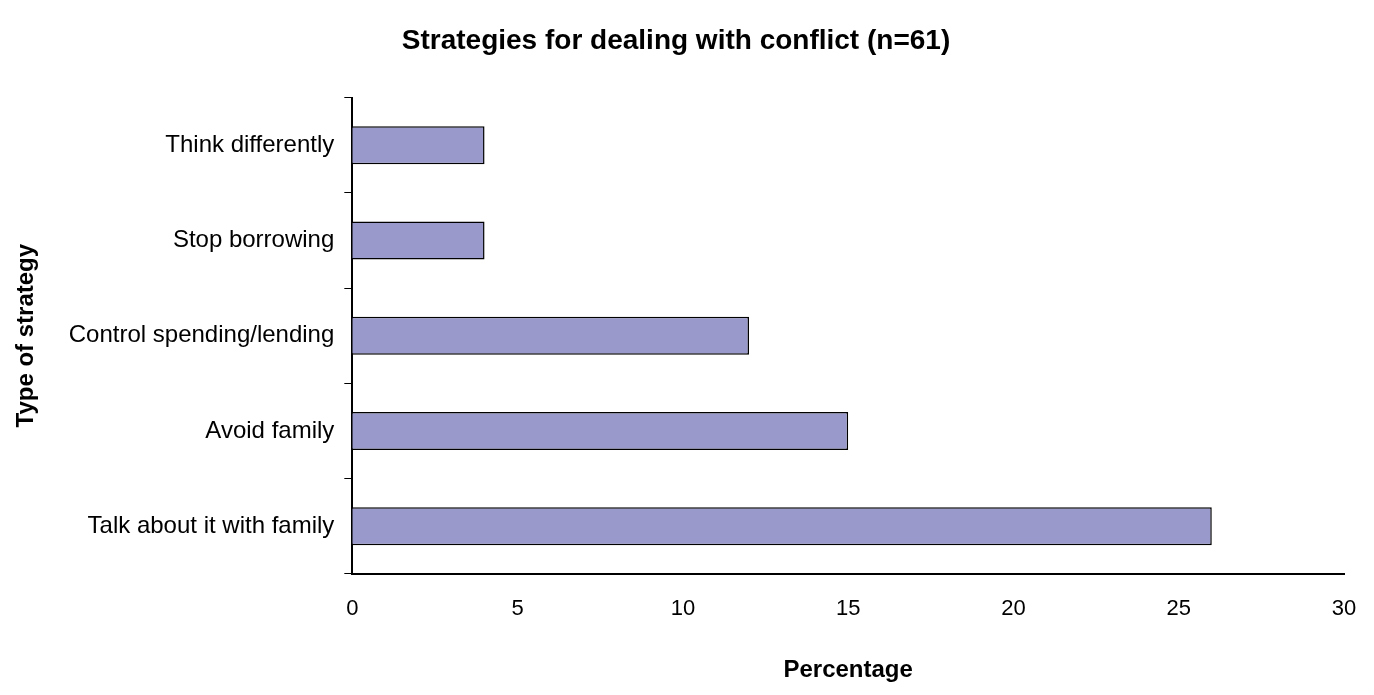 The width and height of the screenshot is (1374, 695). I want to click on x-tick-label: 25, so click(1178, 608).